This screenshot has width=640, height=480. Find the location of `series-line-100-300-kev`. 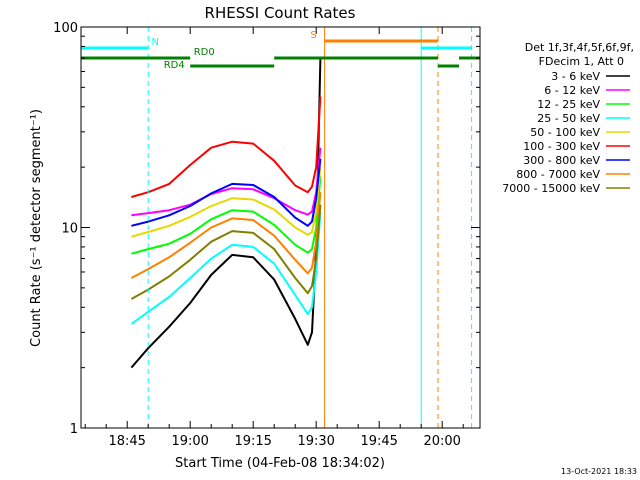

series-line-100-300-kev is located at coordinates (226, 147).